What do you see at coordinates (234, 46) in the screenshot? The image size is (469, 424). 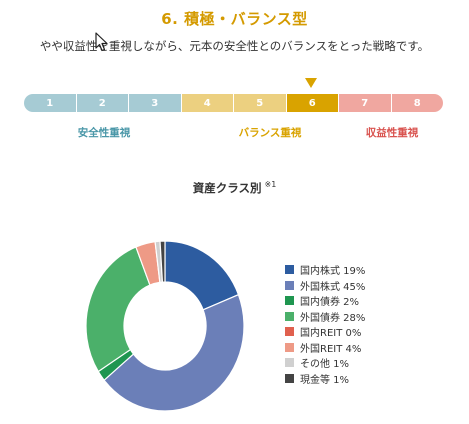 I see `strategy-description: やや収益性を重視しながら、元本の安全性とのバランスをとった戦略です。` at bounding box center [234, 46].